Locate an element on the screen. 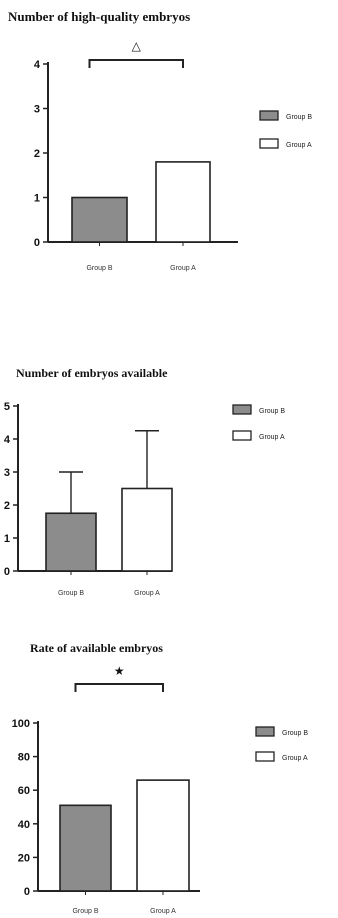 Image resolution: width=338 pixels, height=918 pixels. chart-title: Number of high-quality embryos is located at coordinates (99, 16).